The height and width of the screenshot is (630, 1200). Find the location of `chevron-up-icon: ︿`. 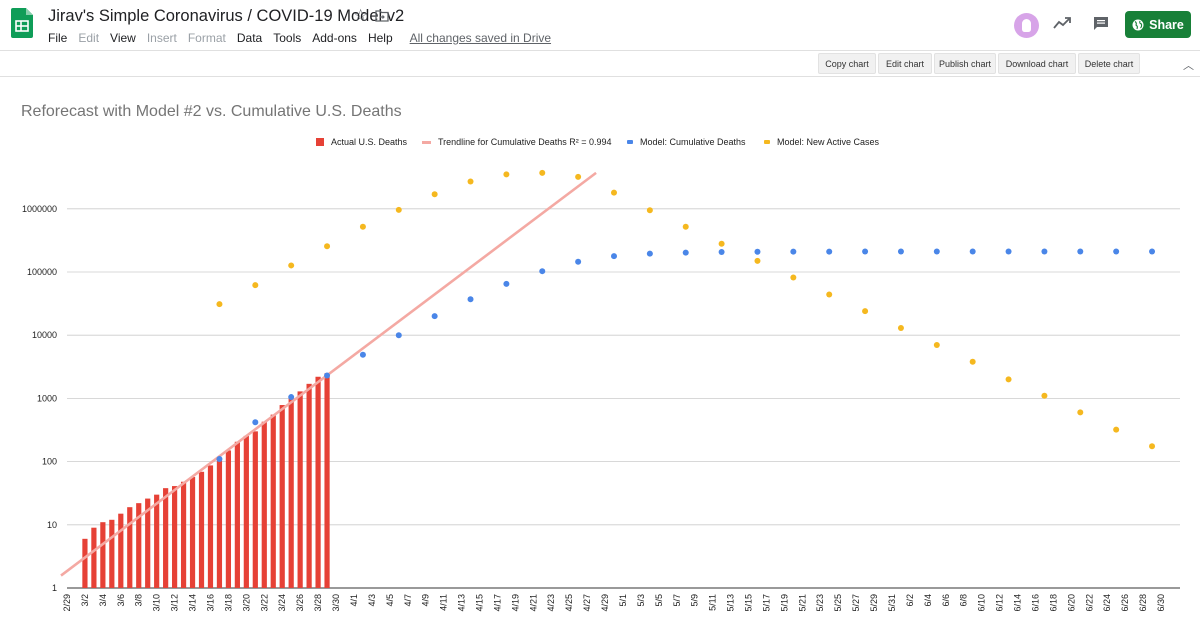

chevron-up-icon: ︿ is located at coordinates (1188, 66).